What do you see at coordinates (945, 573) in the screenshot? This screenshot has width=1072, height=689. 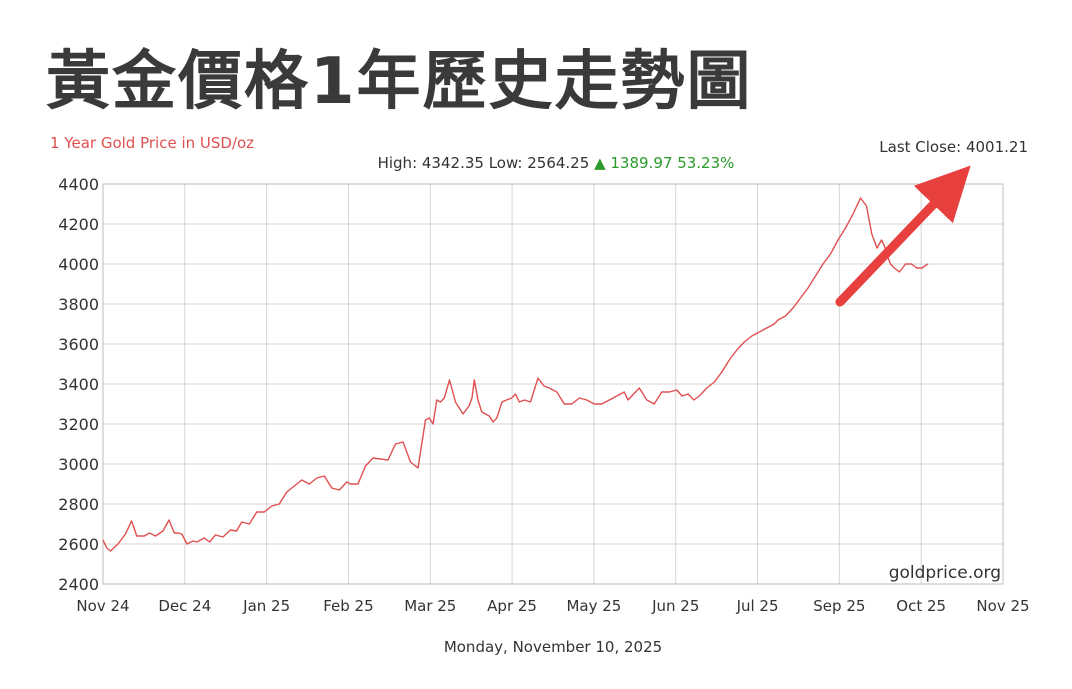 I see `source-watermark: goldprice.org` at bounding box center [945, 573].